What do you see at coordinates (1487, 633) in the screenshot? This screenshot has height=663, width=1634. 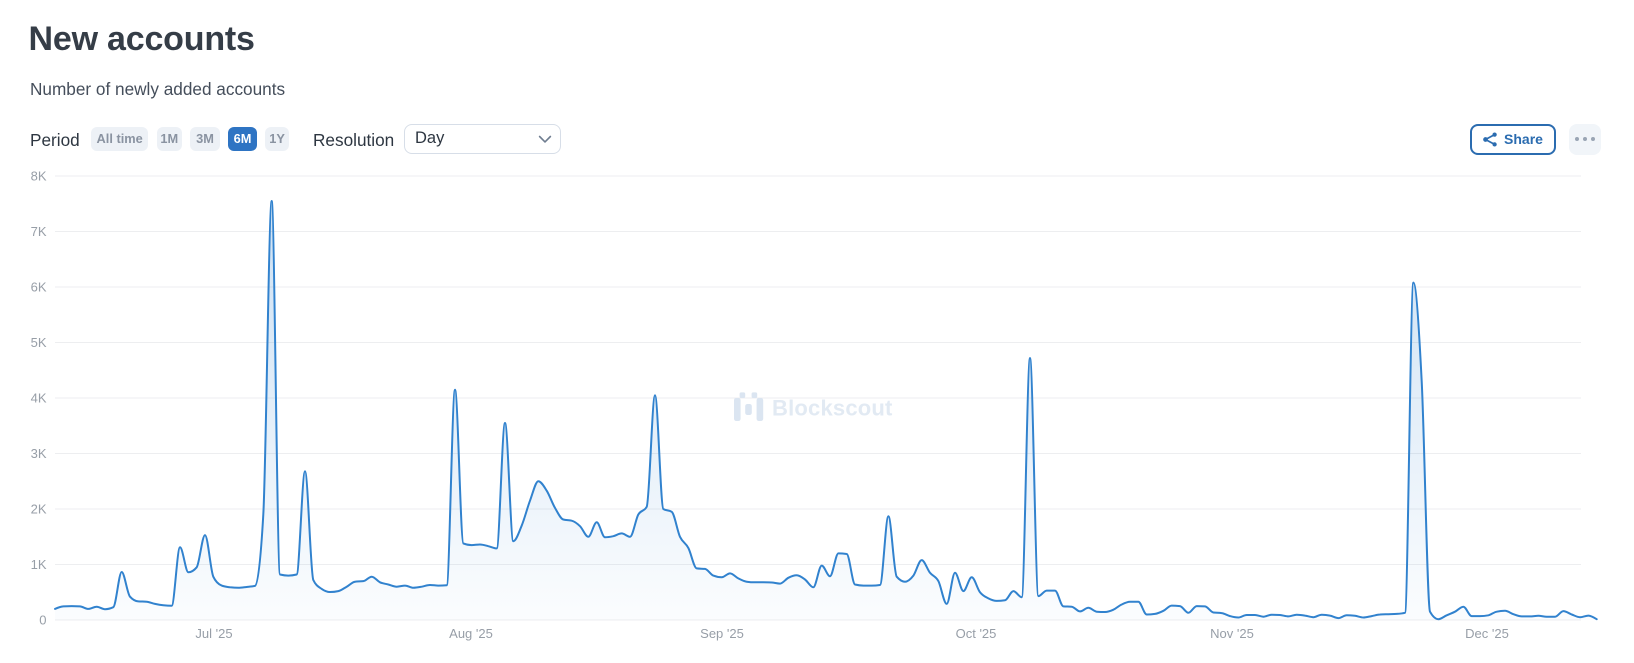 I see `svg-text: Dec '25` at bounding box center [1487, 633].